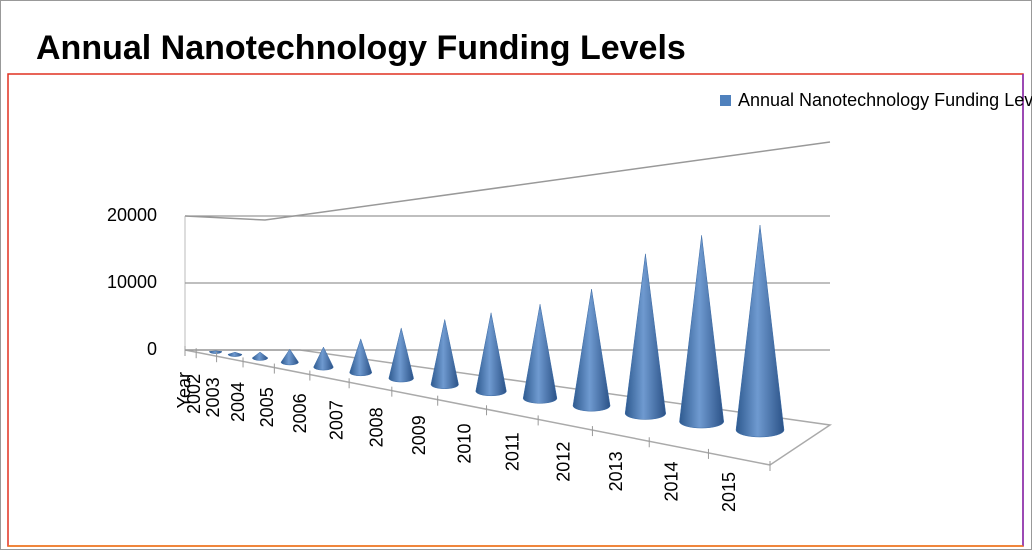  Describe the element at coordinates (184, 390) in the screenshot. I see `x-tick-label: Year` at that location.